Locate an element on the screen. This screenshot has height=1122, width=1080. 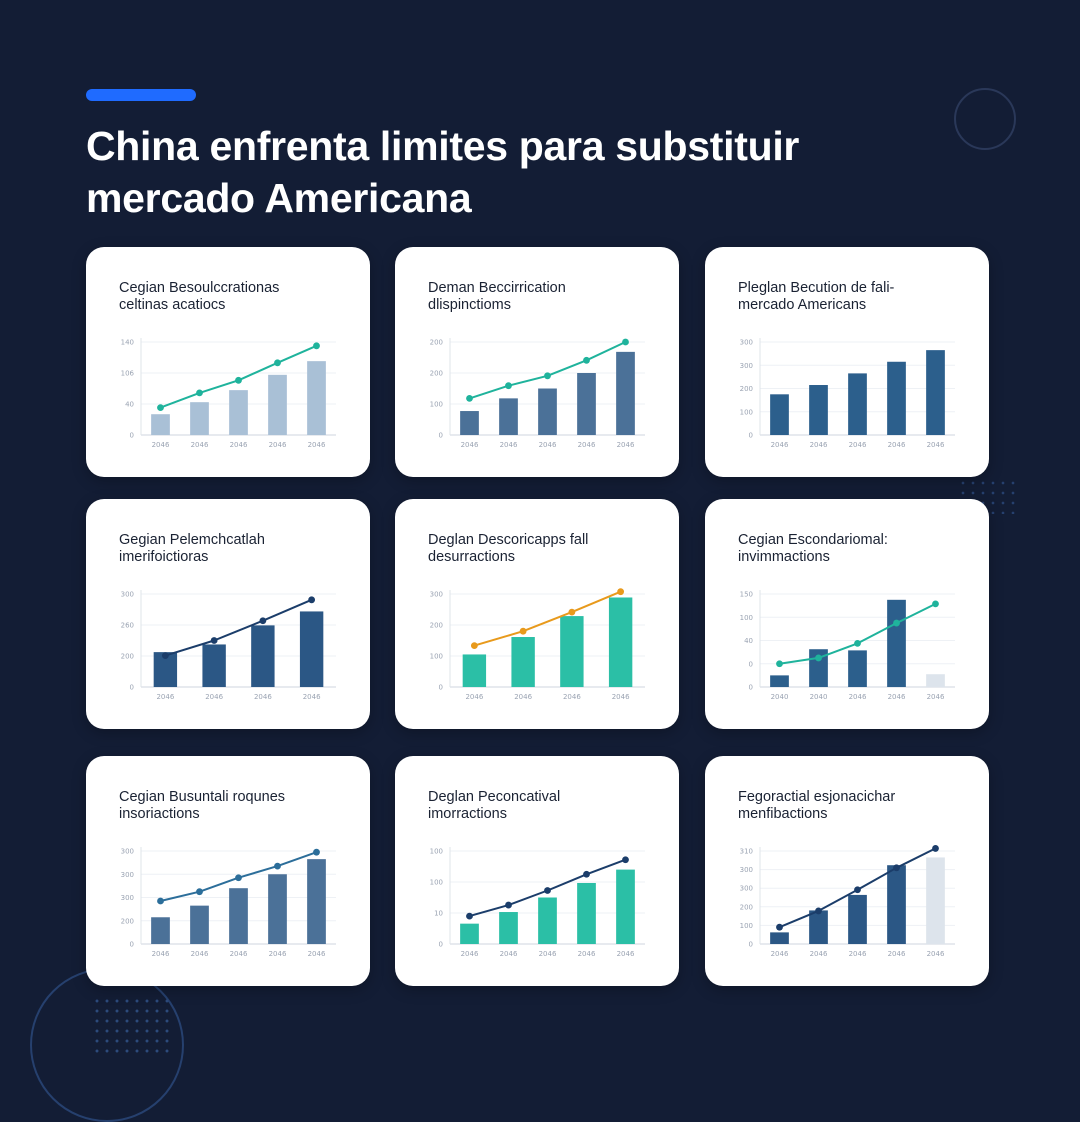
card-title-line-1: Cegian Busuntali roqunes is located at coordinates (202, 797).